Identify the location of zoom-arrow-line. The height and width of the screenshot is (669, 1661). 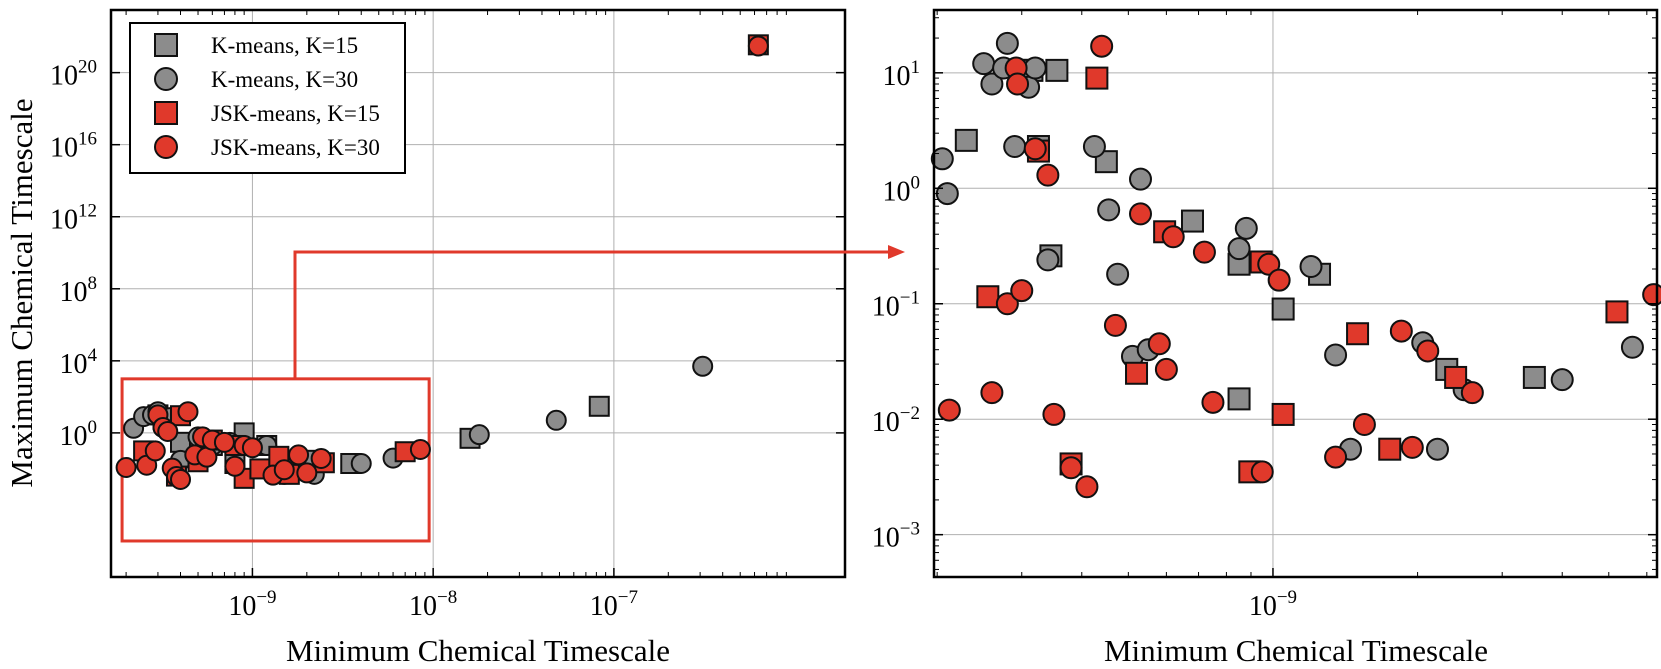
(591, 314).